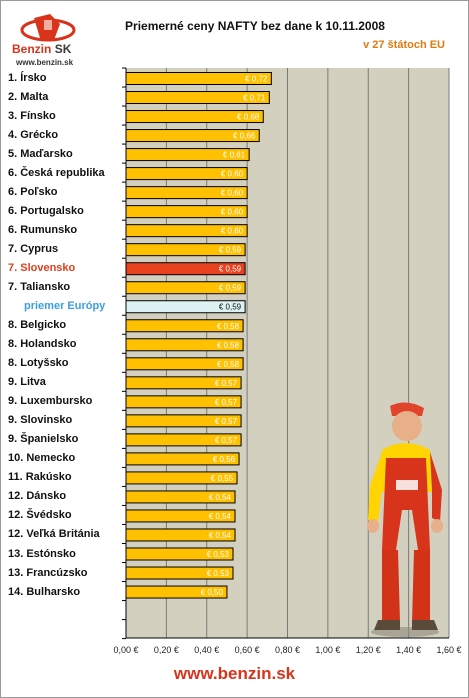  What do you see at coordinates (44, 591) in the screenshot?
I see `category-label: 14. Bulharsko` at bounding box center [44, 591].